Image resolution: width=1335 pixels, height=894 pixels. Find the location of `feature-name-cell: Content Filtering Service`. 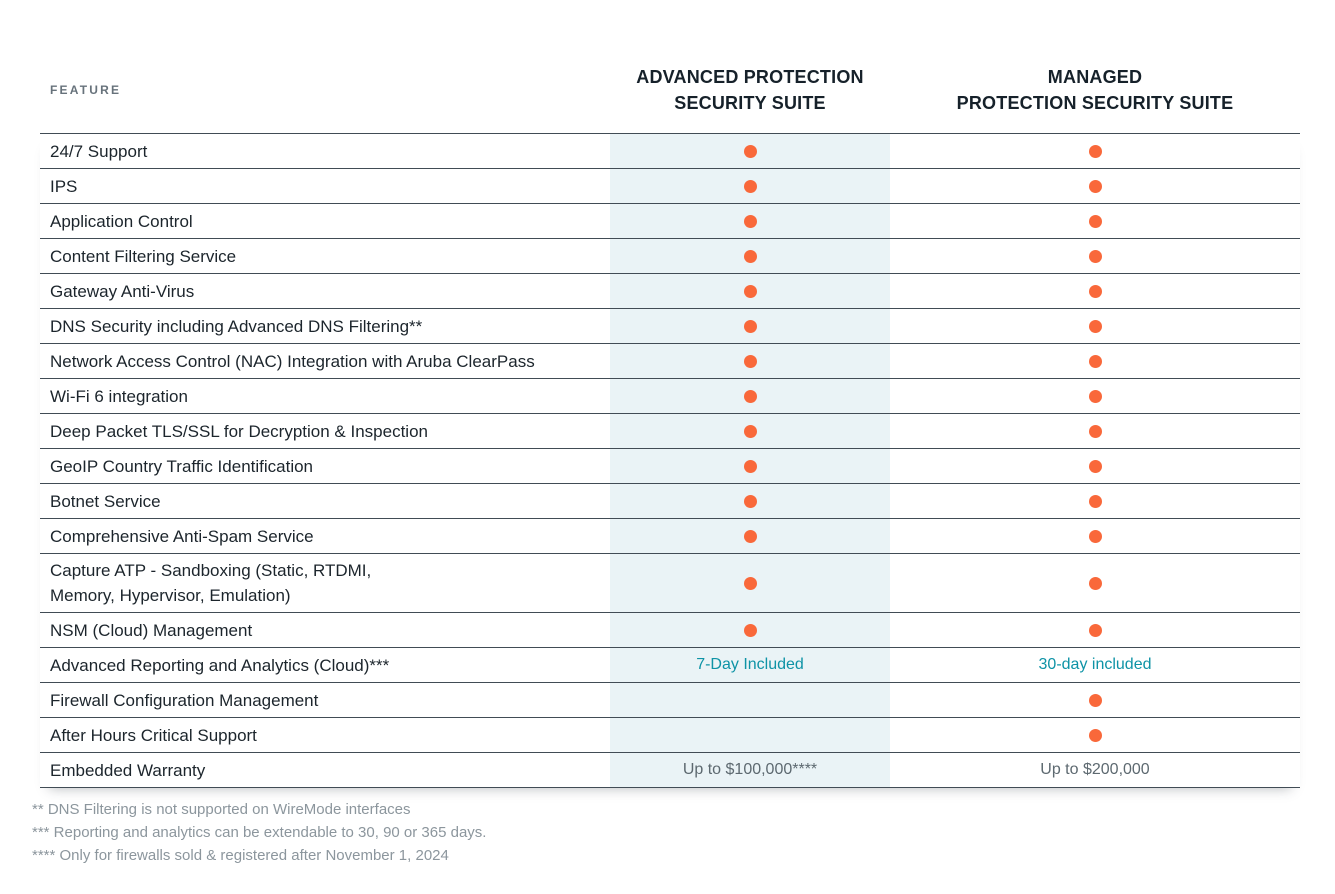

feature-name-cell: Content Filtering Service is located at coordinates (143, 256).